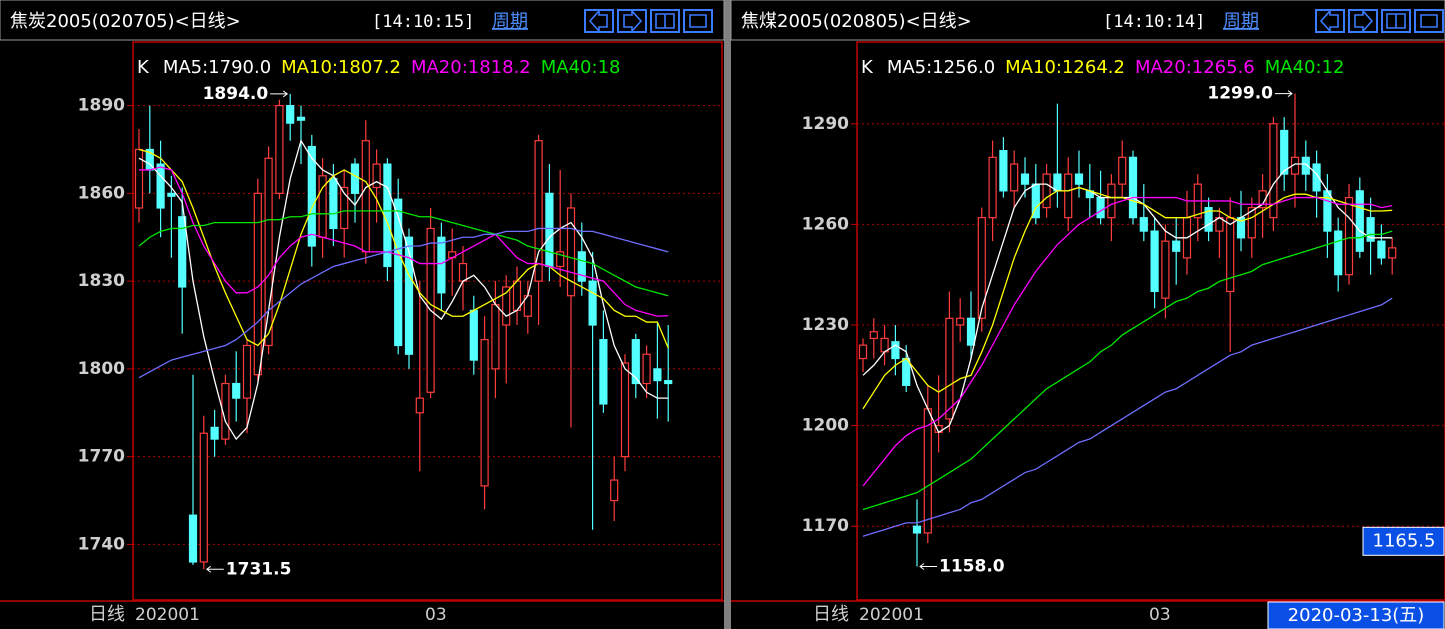 The height and width of the screenshot is (629, 1445). What do you see at coordinates (1154, 22) in the screenshot?
I see `update-time: [14:10:14]` at bounding box center [1154, 22].